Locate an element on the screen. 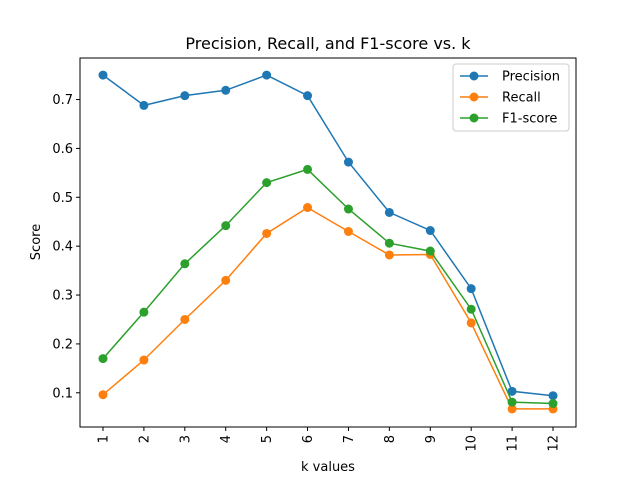 The image size is (640, 480). y-axis: 0.1 0.2 0.3 0.4 0.5 0.6 0.7 is located at coordinates (66, 247).